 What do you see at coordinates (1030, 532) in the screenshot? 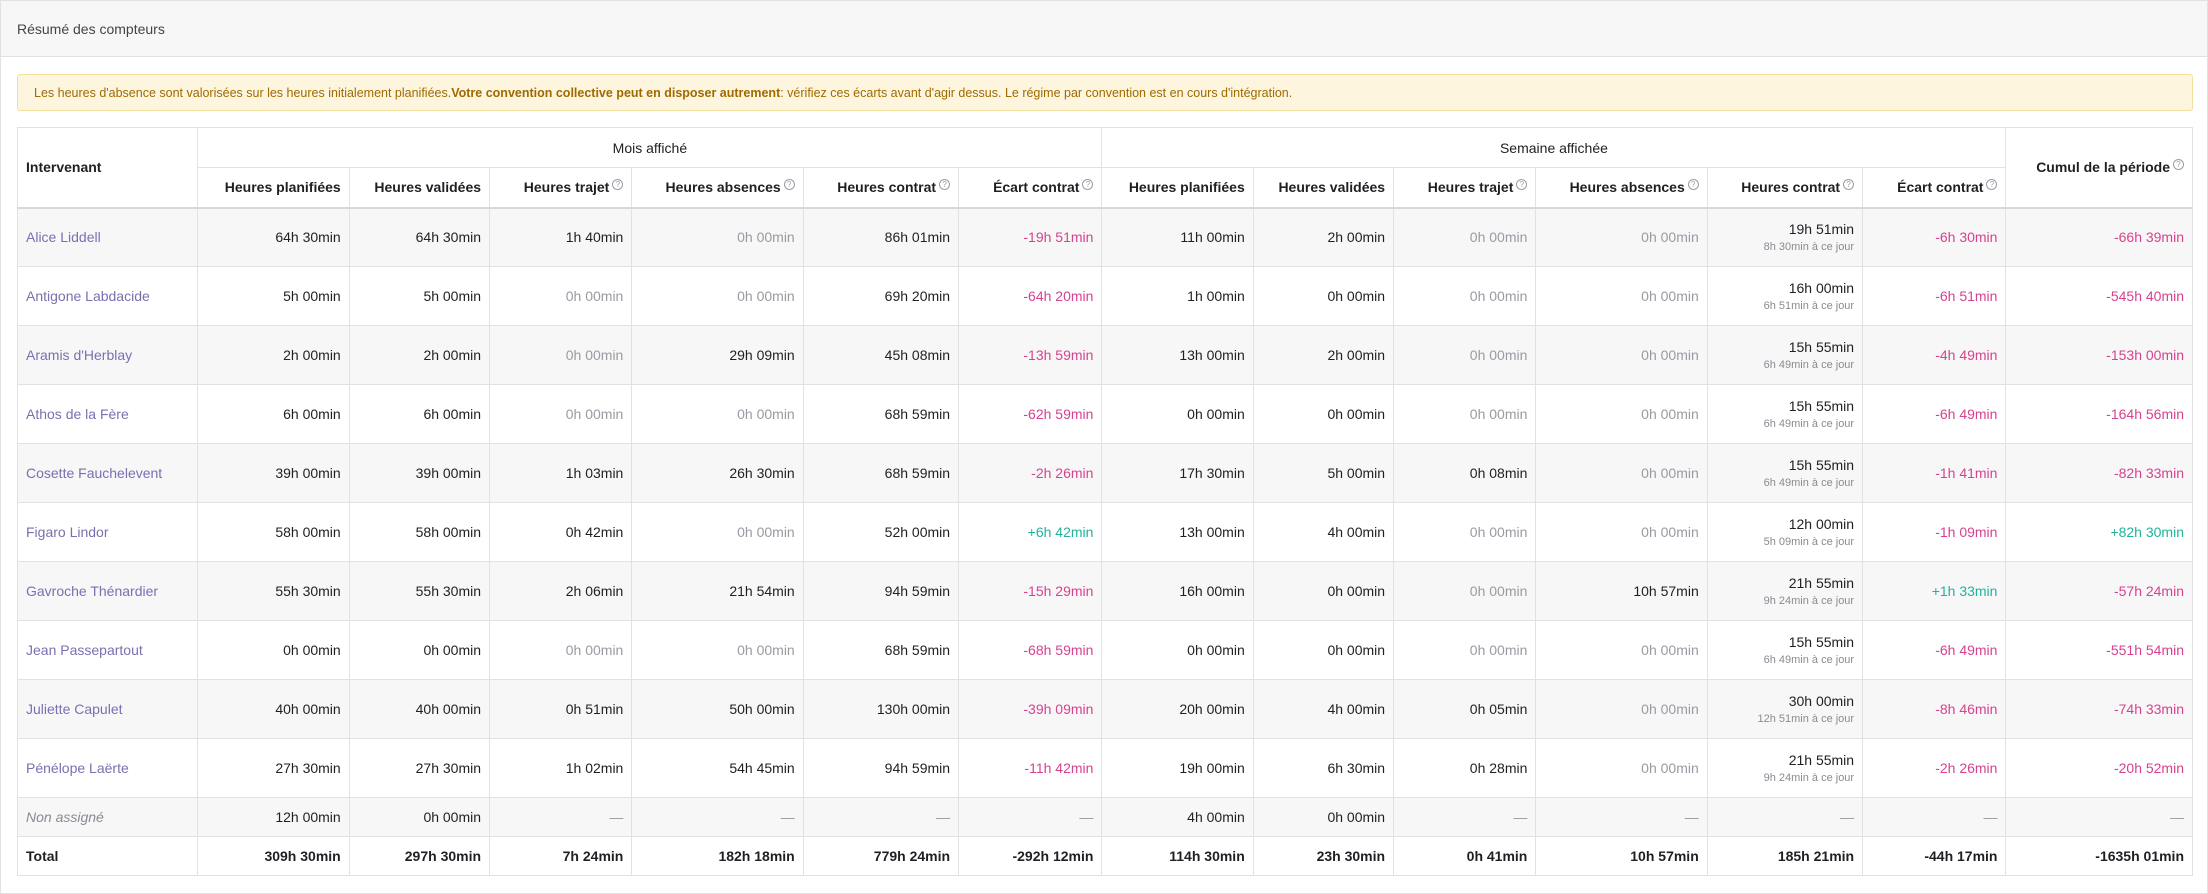
I see `cell-value: +6h 42min` at bounding box center [1030, 532].